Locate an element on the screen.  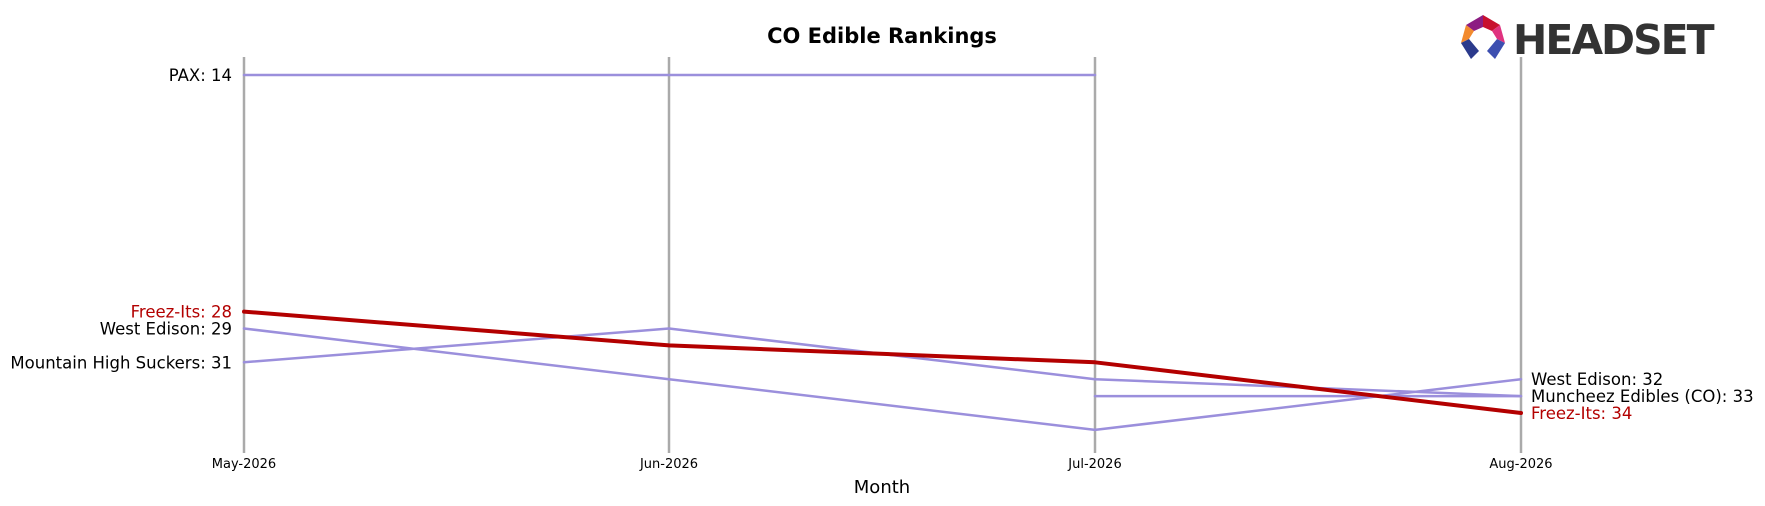
headset-logo-mark-icon is located at coordinates (1483, 37).